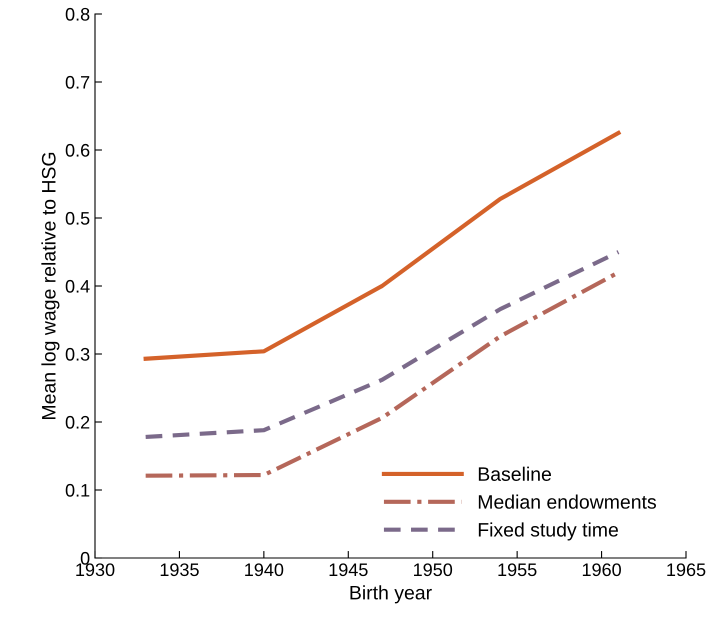 Image resolution: width=717 pixels, height=631 pixels. What do you see at coordinates (50, 285) in the screenshot?
I see `y-axis-title: Mean log wage relative to HSG` at bounding box center [50, 285].